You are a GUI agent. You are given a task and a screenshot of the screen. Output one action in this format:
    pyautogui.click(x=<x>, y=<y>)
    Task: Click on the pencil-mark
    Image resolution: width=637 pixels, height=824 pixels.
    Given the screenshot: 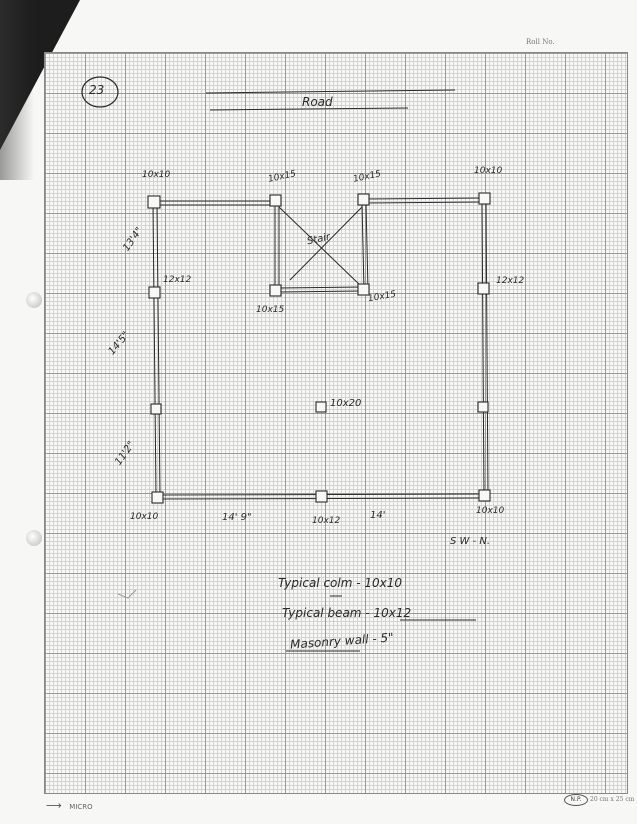 What is the action you would take?
    pyautogui.click(x=127, y=594)
    